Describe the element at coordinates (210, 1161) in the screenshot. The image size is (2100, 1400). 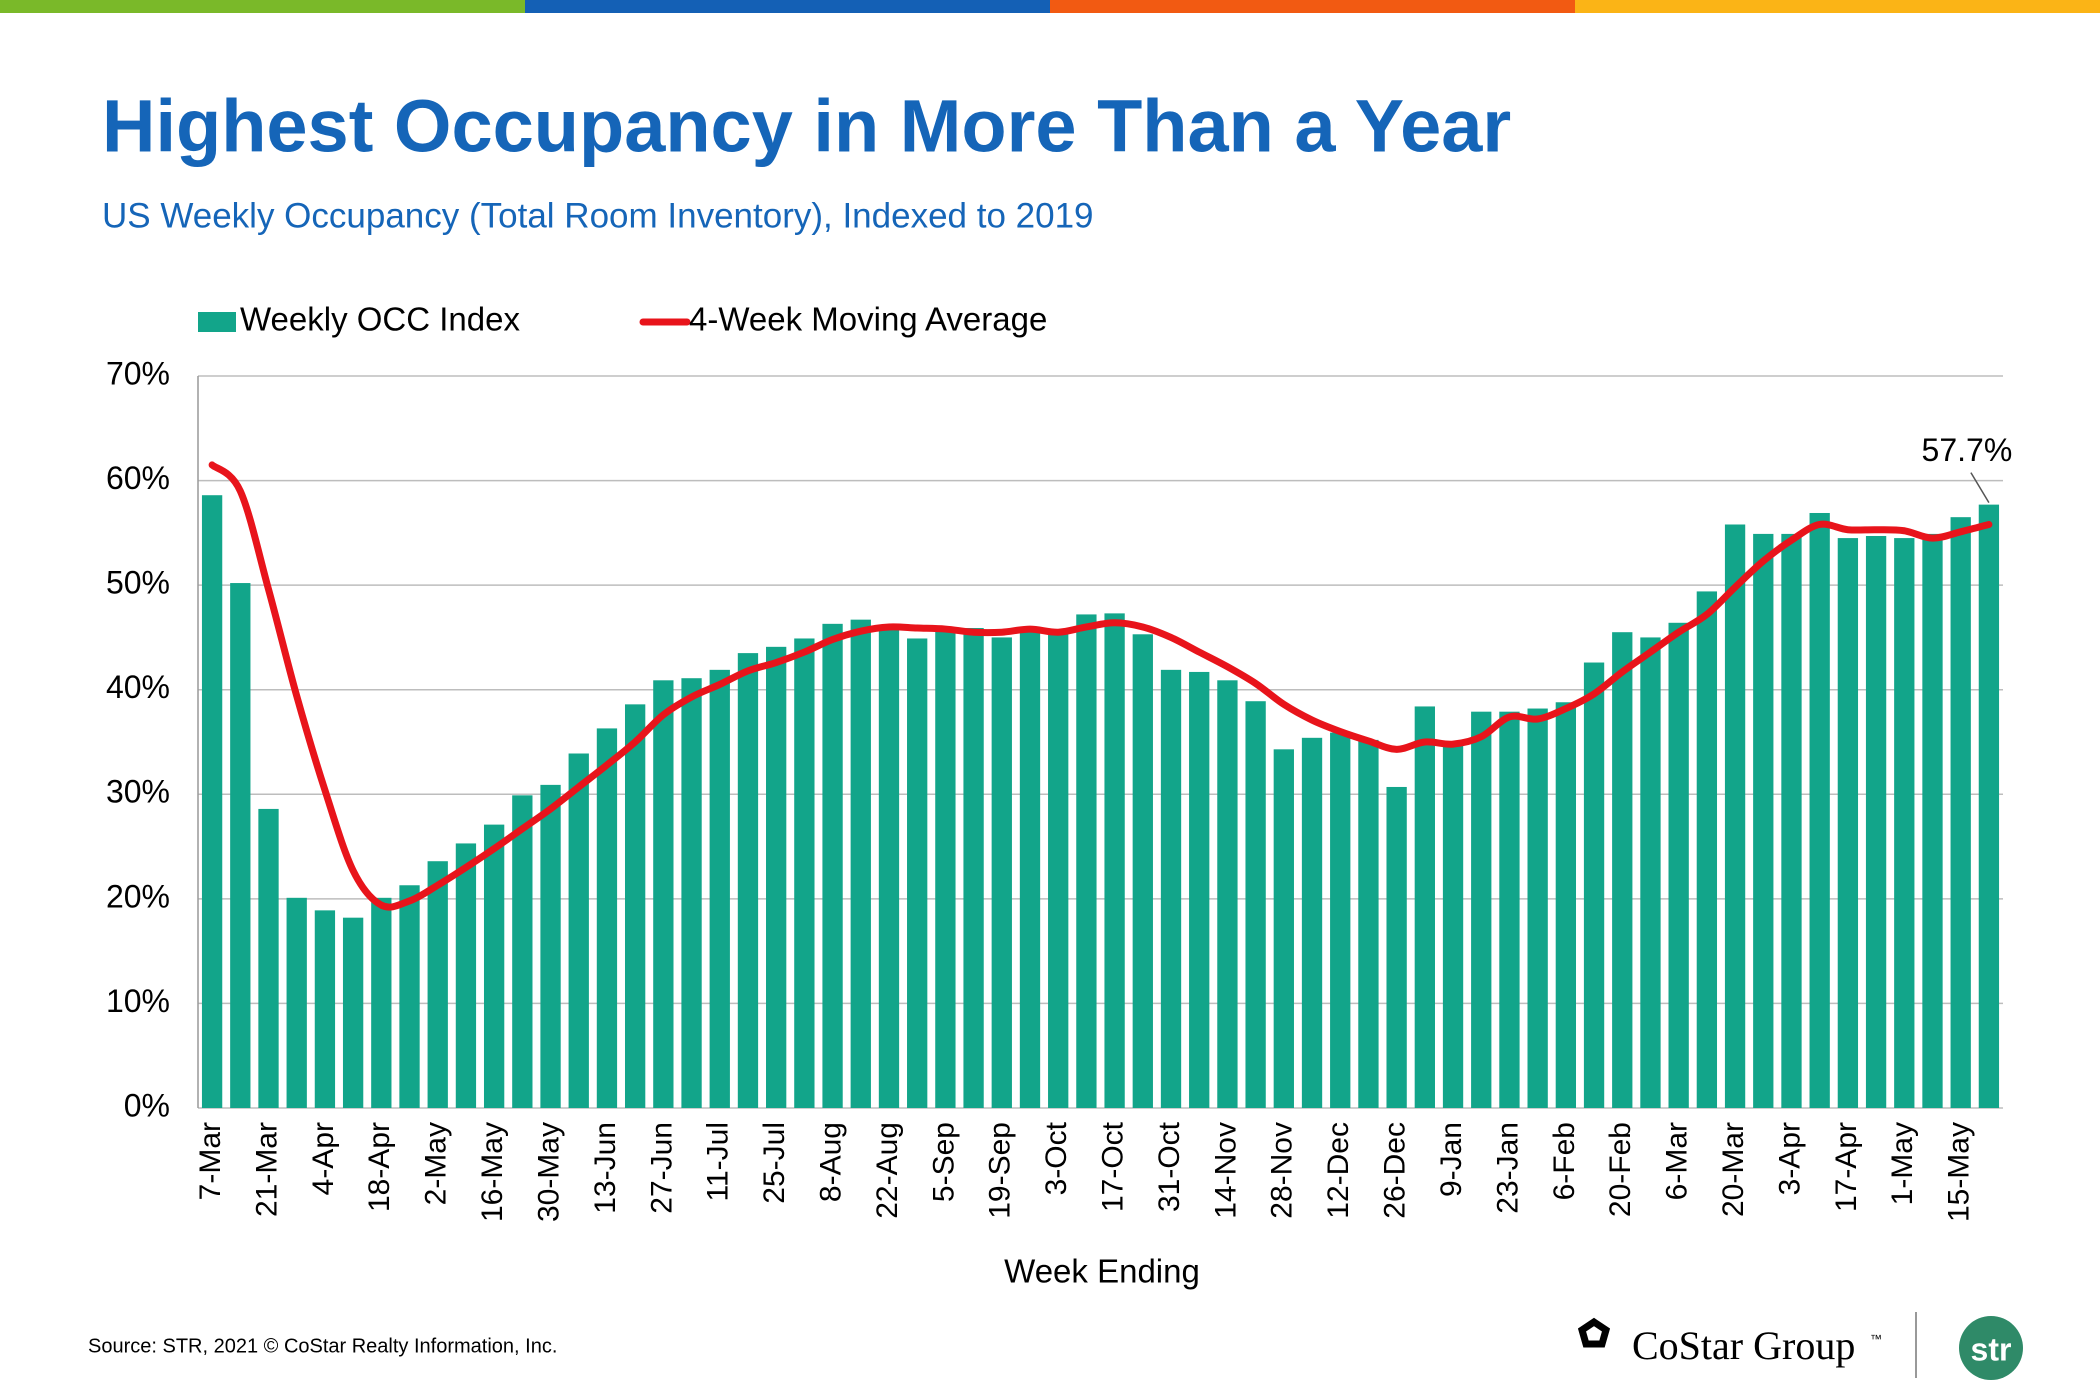
I see `x-tick-label: 7-Mar` at that location.